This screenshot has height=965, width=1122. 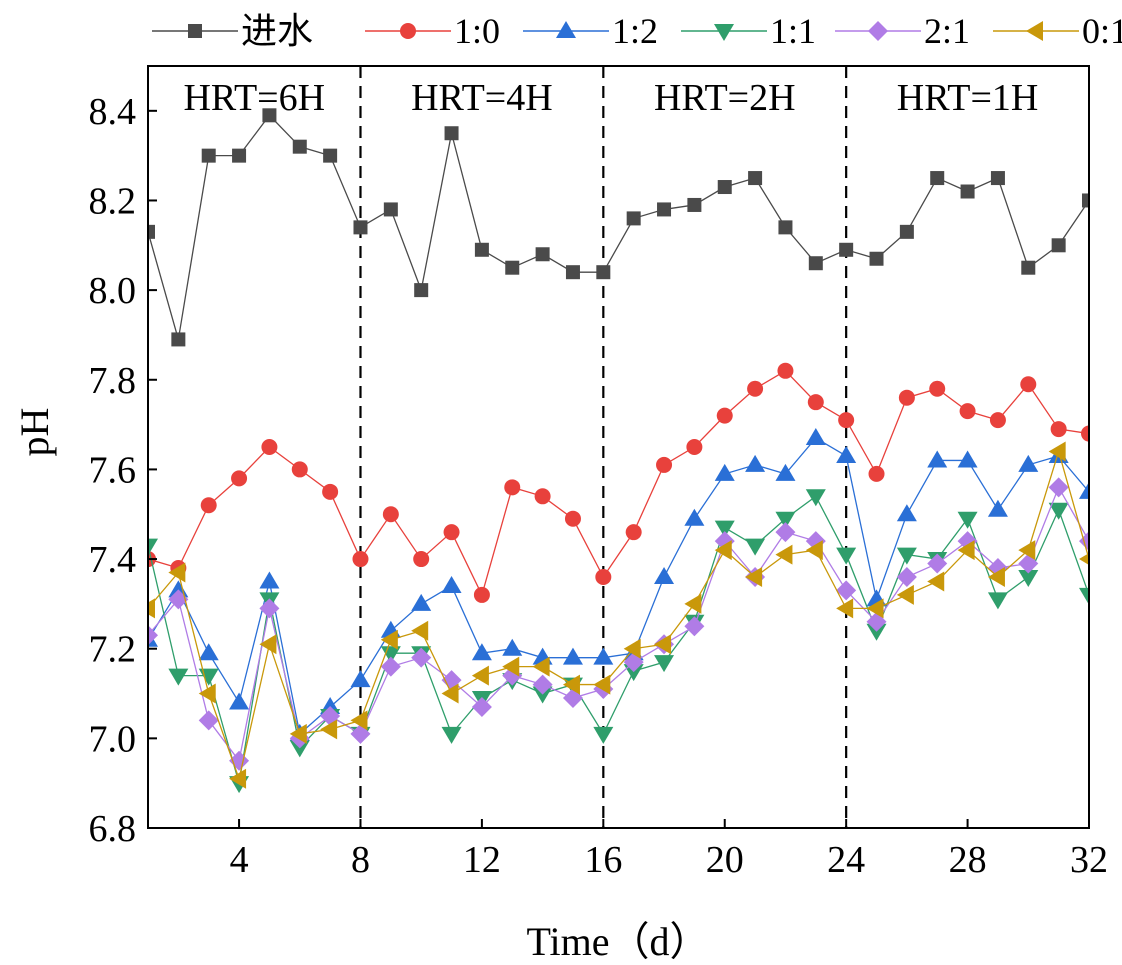 I want to click on legend-item: 0:1, so click(x=1057, y=31).